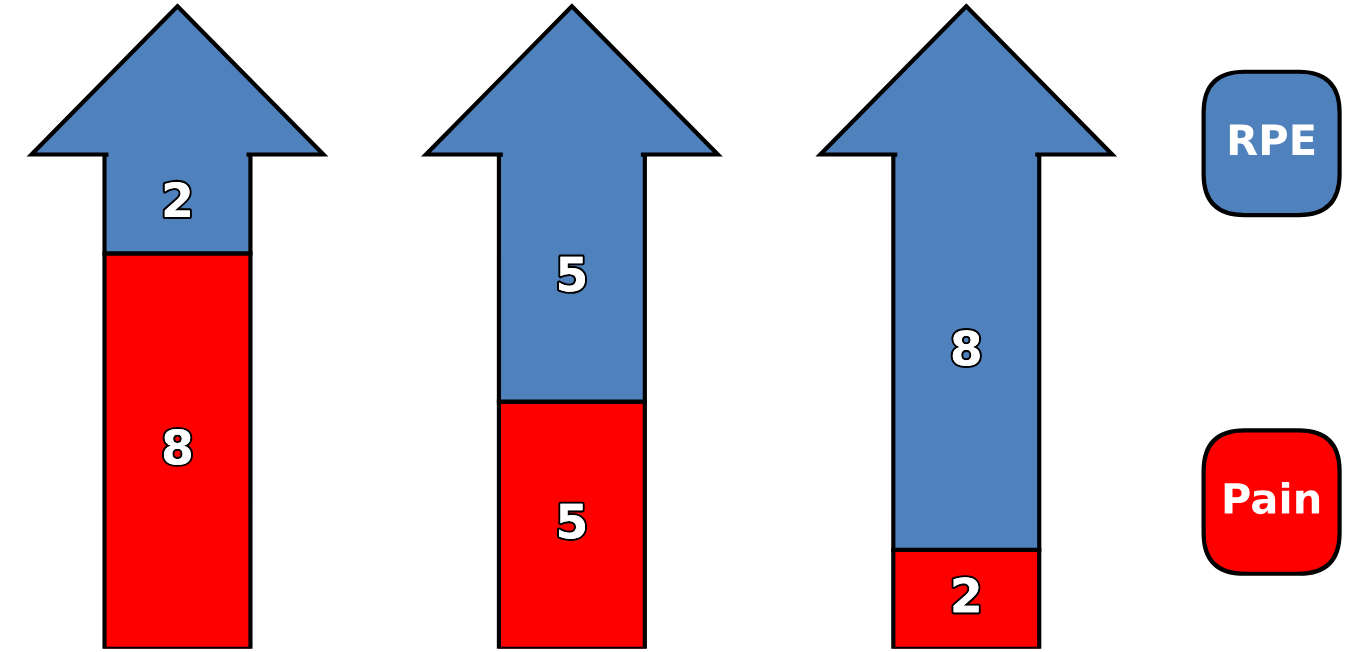  What do you see at coordinates (1272, 498) in the screenshot?
I see `text: Pain` at bounding box center [1272, 498].